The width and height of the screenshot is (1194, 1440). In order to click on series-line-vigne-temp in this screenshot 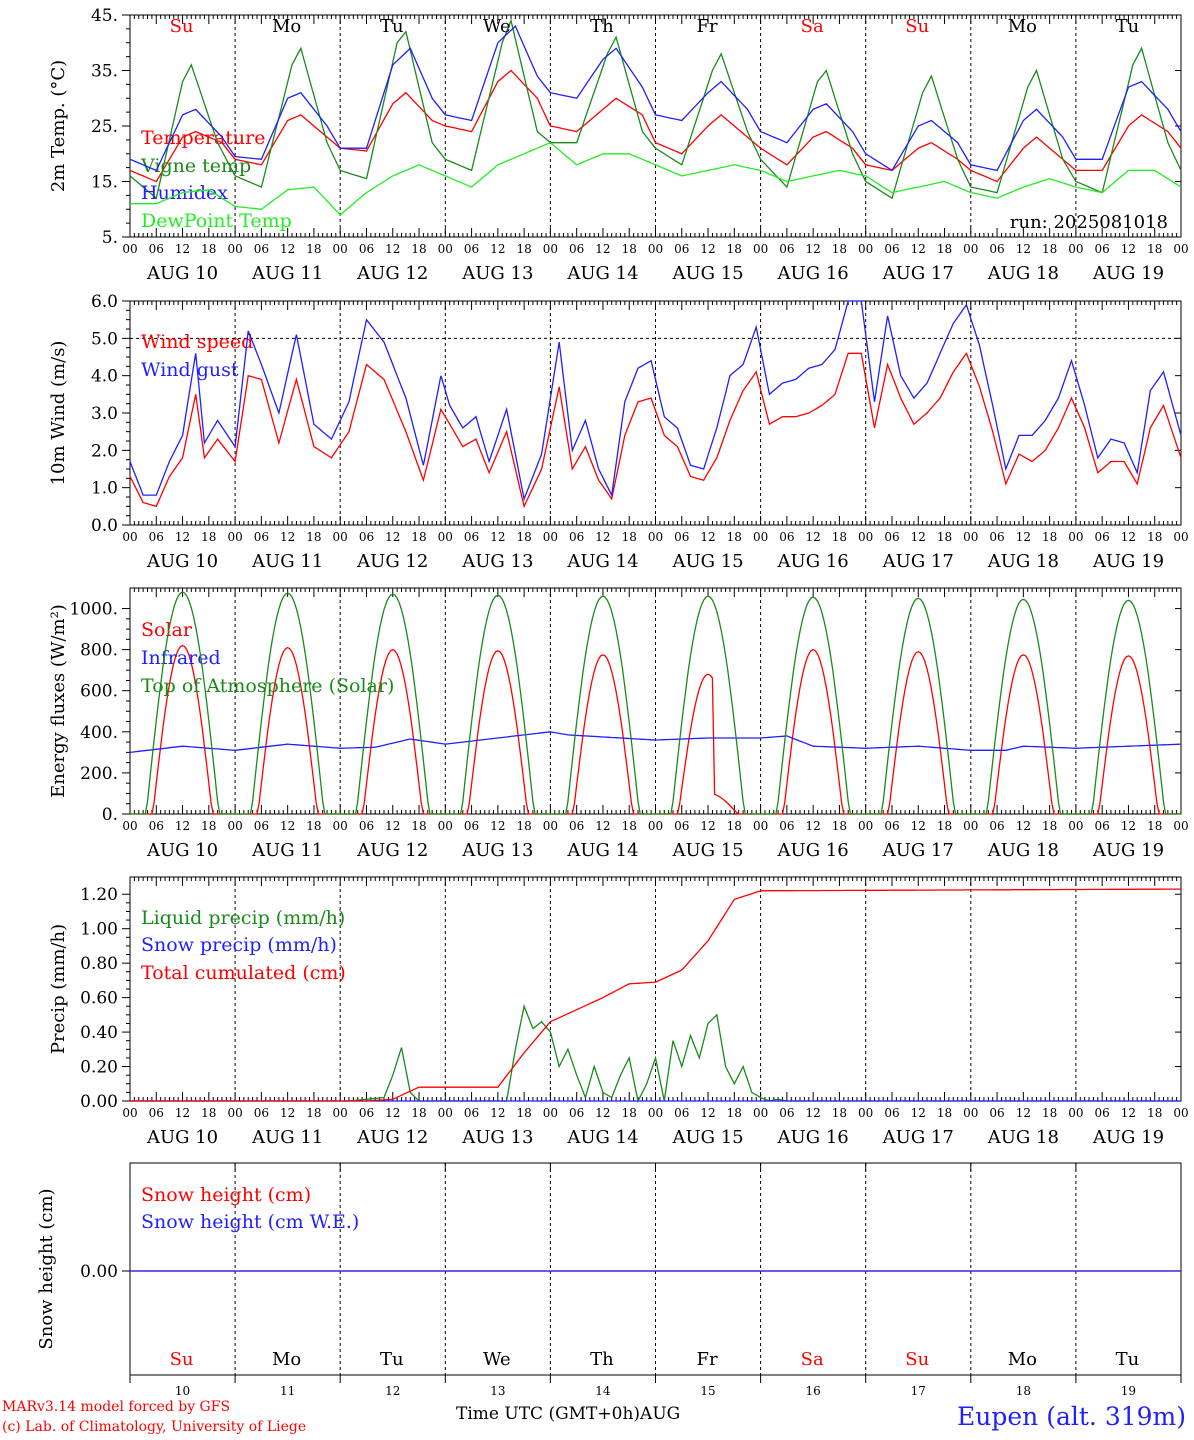, I will do `click(655, 109)`.